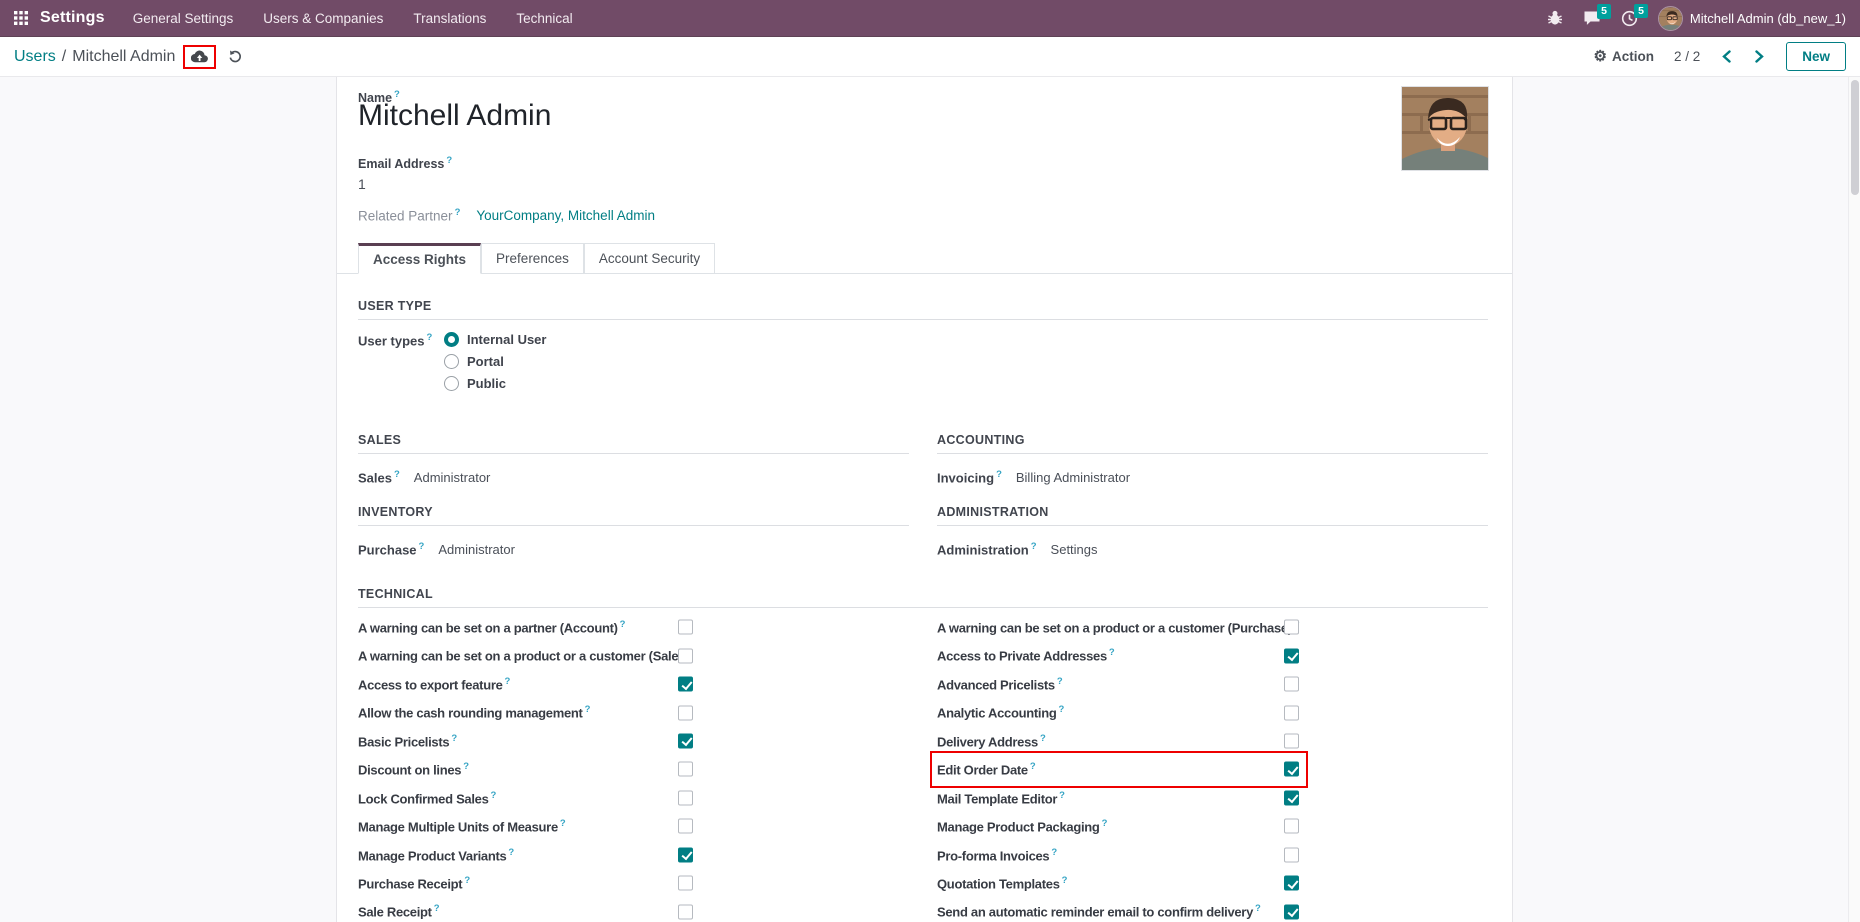 This screenshot has width=1860, height=922. What do you see at coordinates (200, 57) in the screenshot?
I see `save-cloud-icon` at bounding box center [200, 57].